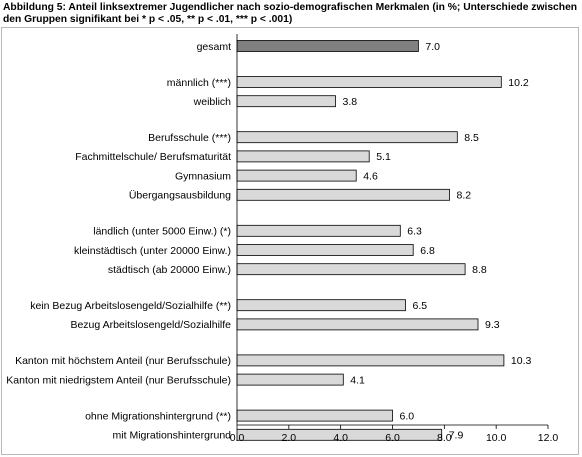  I want to click on category-label-8: kleinstädtisch (unter 20000 Einw.), so click(152, 251).